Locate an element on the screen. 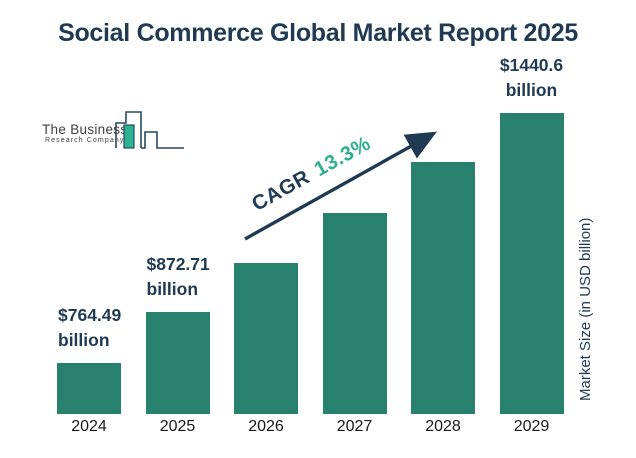  bar-group-2029: 2029 $1440.6 billion is located at coordinates (531, 245).